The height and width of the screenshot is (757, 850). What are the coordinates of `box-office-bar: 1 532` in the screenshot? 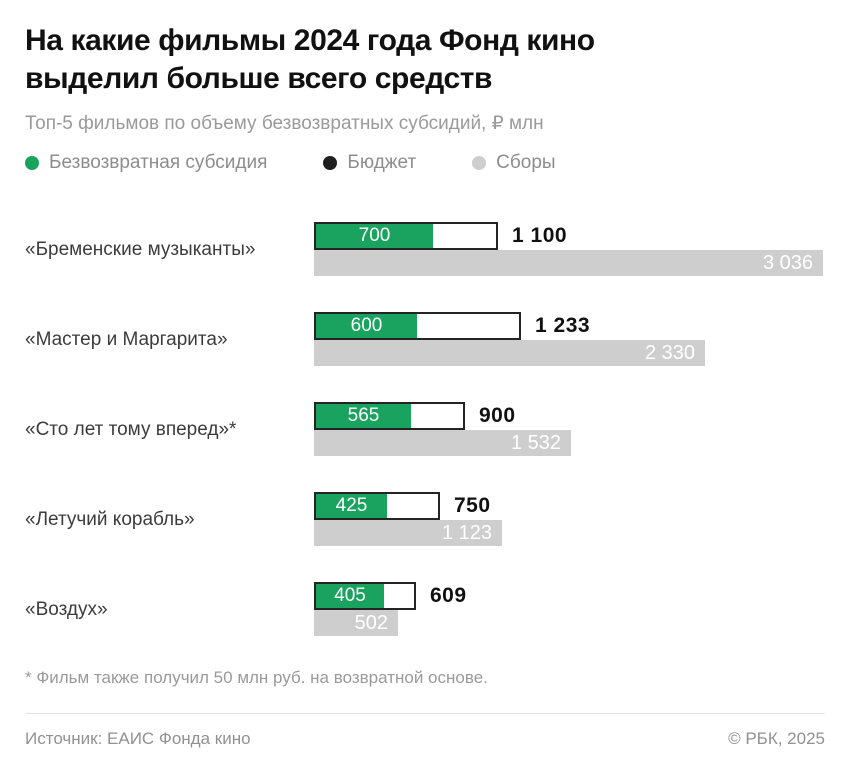 It's located at (442, 443).